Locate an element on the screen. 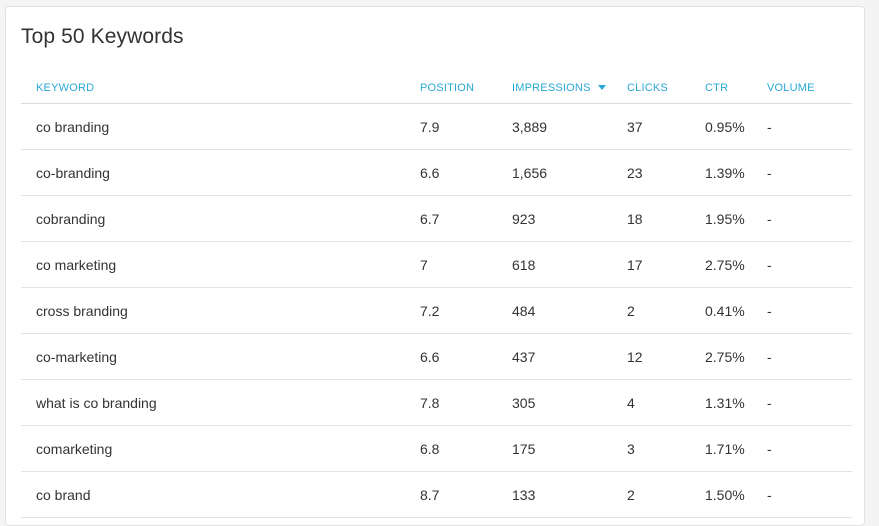  cell-impressions: 484 is located at coordinates (524, 311).